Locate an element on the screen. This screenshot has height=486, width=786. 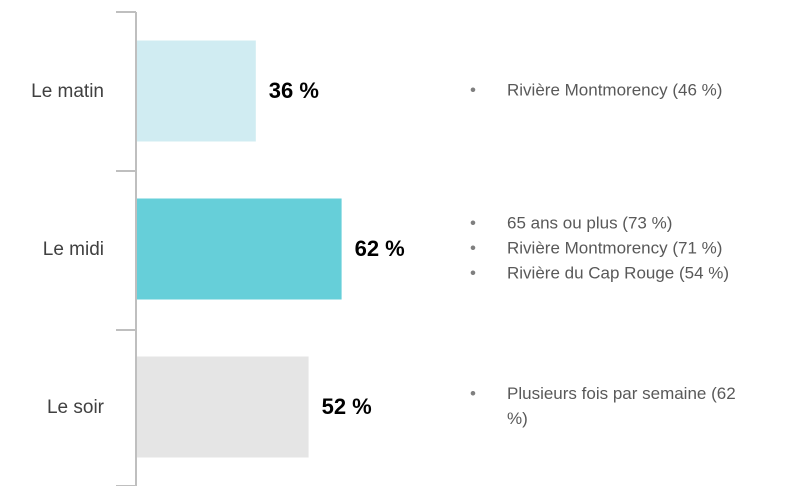
category-label: Le matin is located at coordinates (67, 91).